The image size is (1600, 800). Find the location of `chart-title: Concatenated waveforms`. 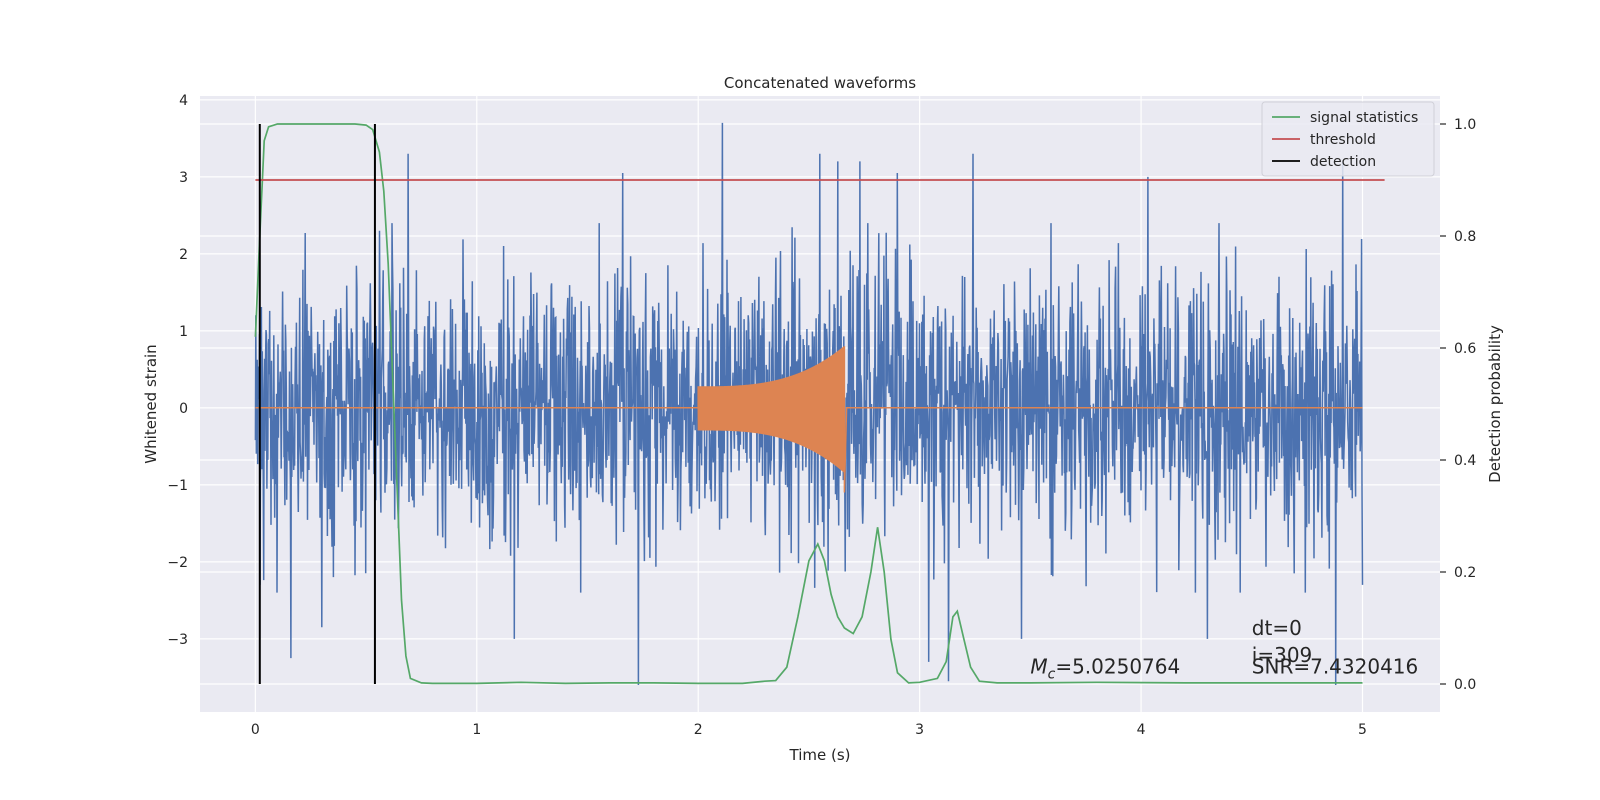

chart-title: Concatenated waveforms is located at coordinates (820, 83).